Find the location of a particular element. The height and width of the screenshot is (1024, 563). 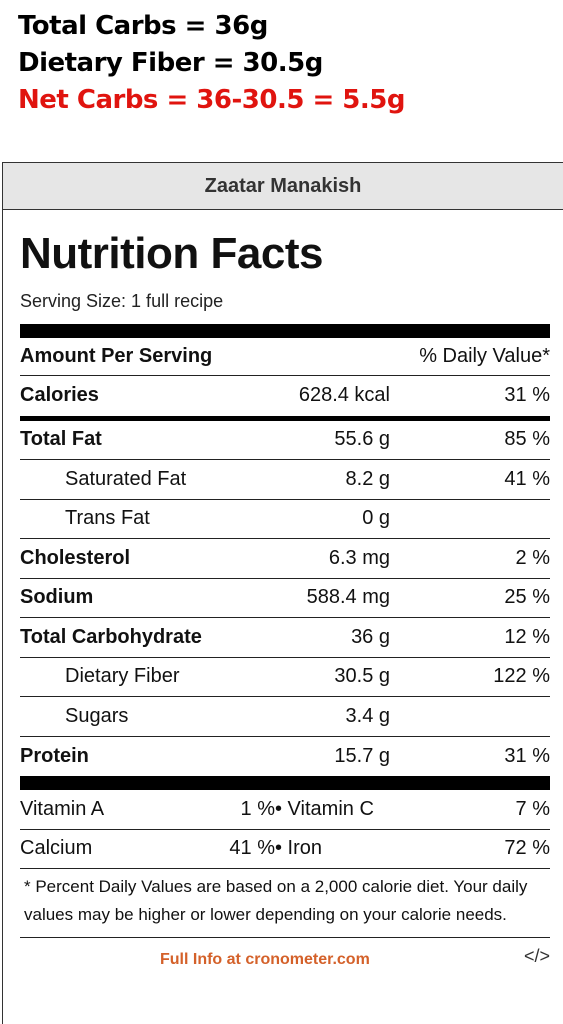

nutrient-amount: 55.6 g is located at coordinates (362, 439).